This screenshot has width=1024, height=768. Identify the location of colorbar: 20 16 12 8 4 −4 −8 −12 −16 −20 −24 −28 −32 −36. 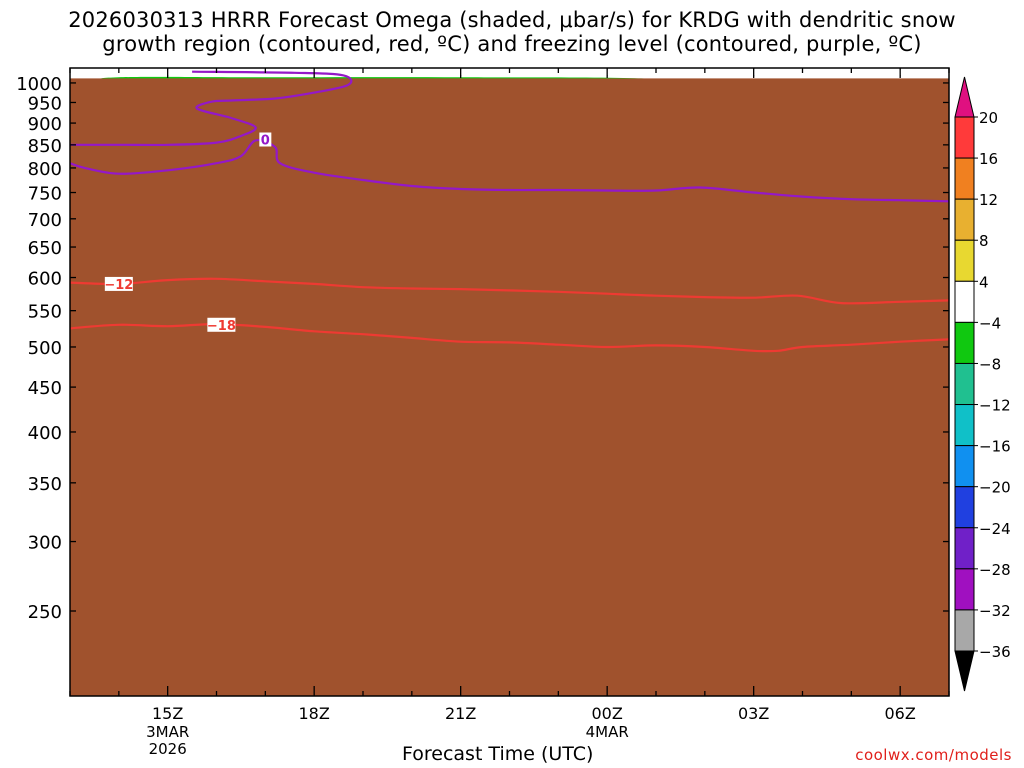
(982, 384).